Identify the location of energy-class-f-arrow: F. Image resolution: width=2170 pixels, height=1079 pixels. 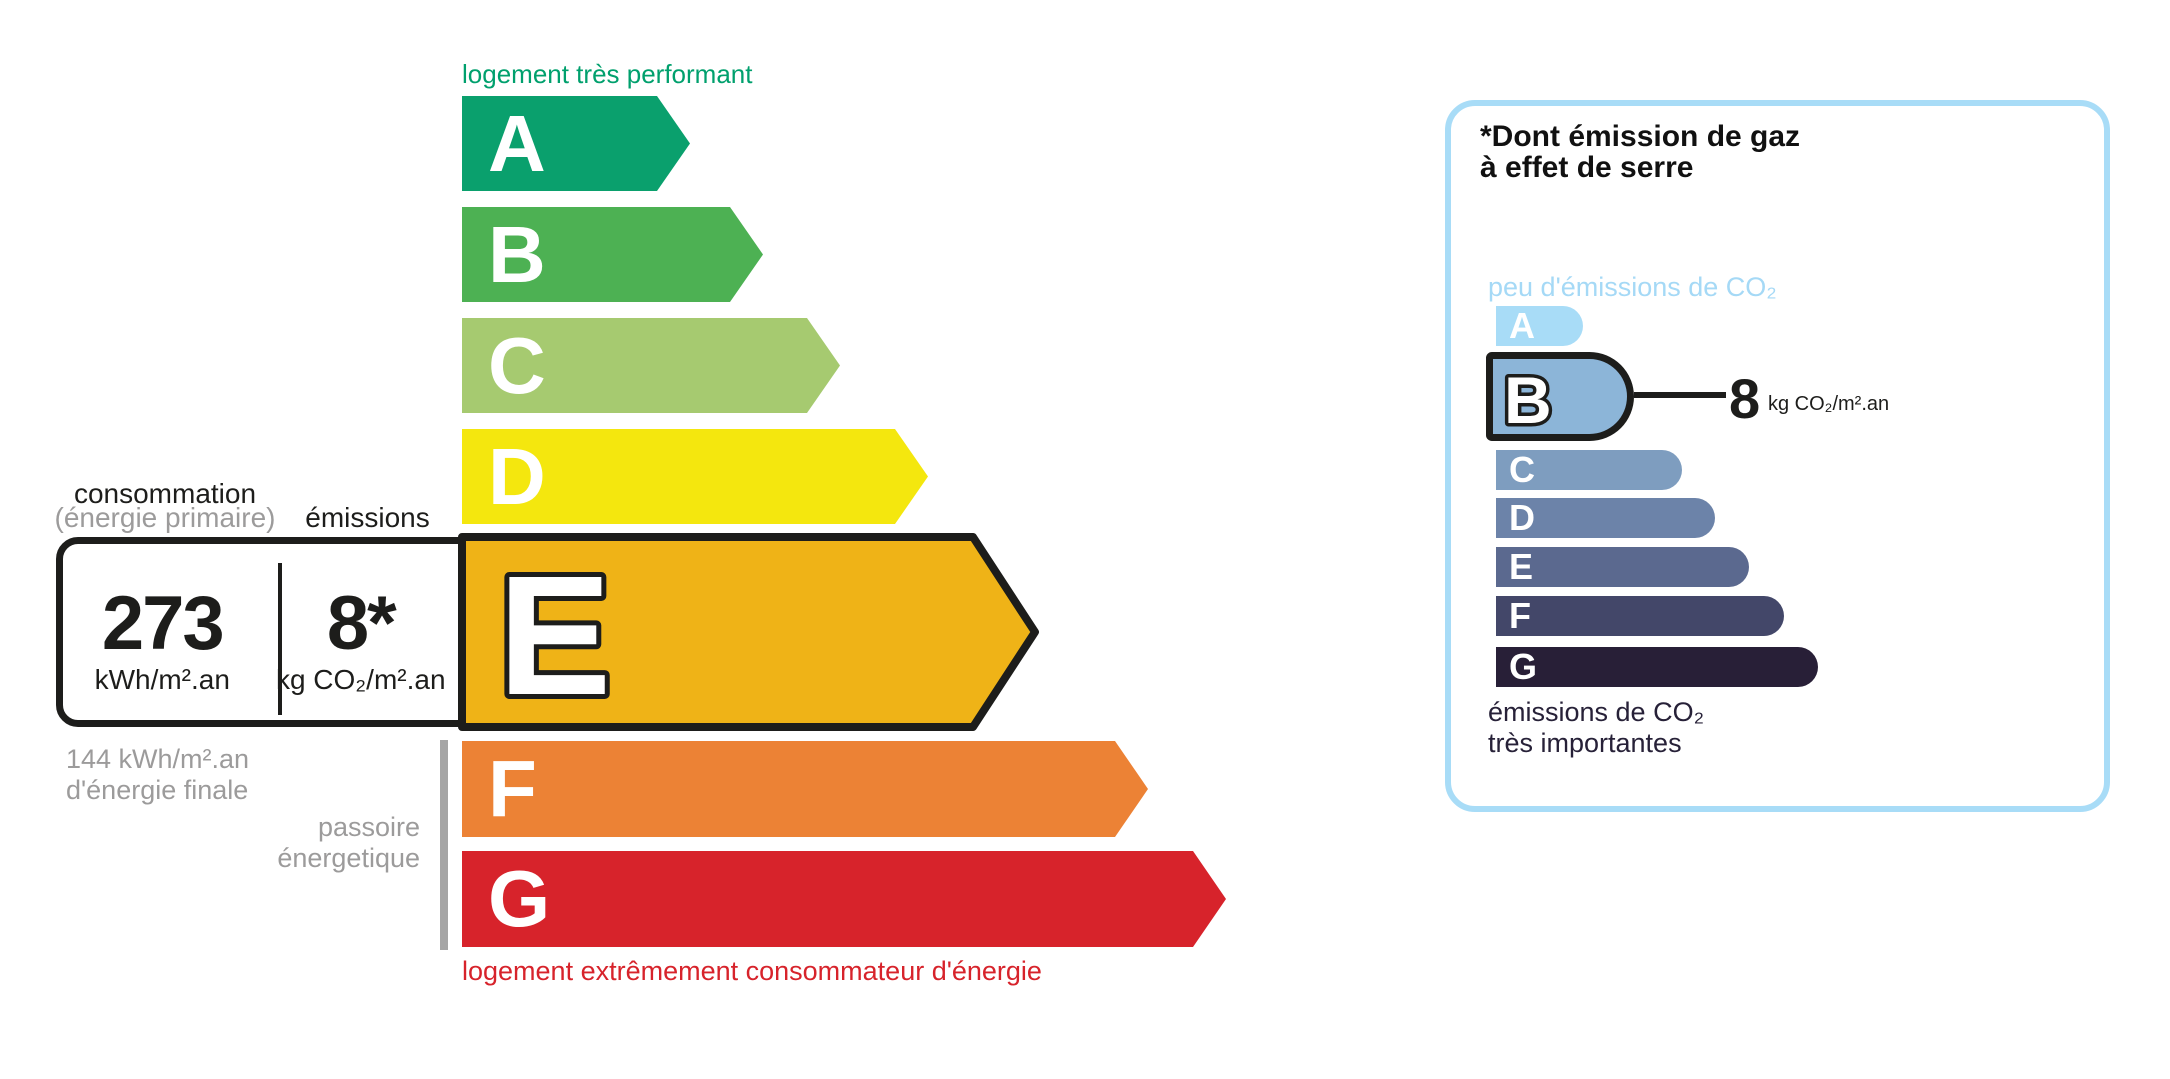
(805, 789).